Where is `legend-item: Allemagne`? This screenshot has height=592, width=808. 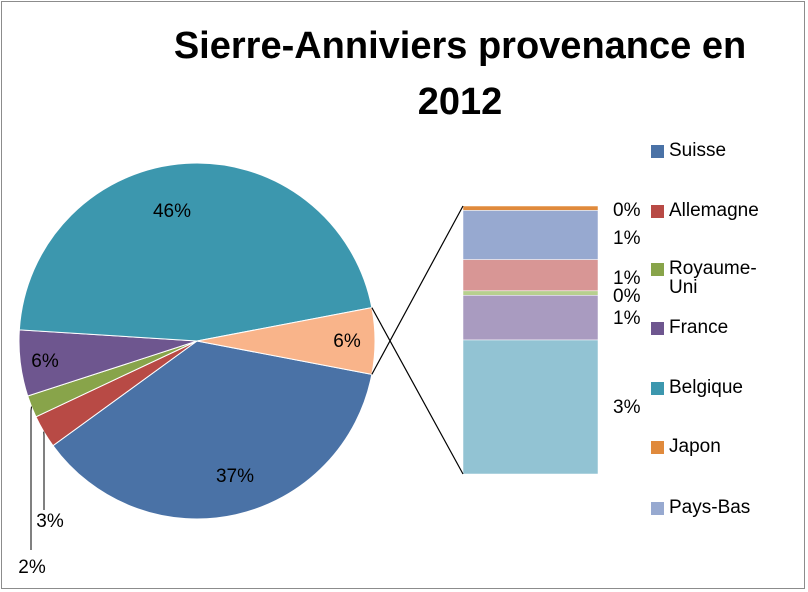 legend-item: Allemagne is located at coordinates (715, 210).